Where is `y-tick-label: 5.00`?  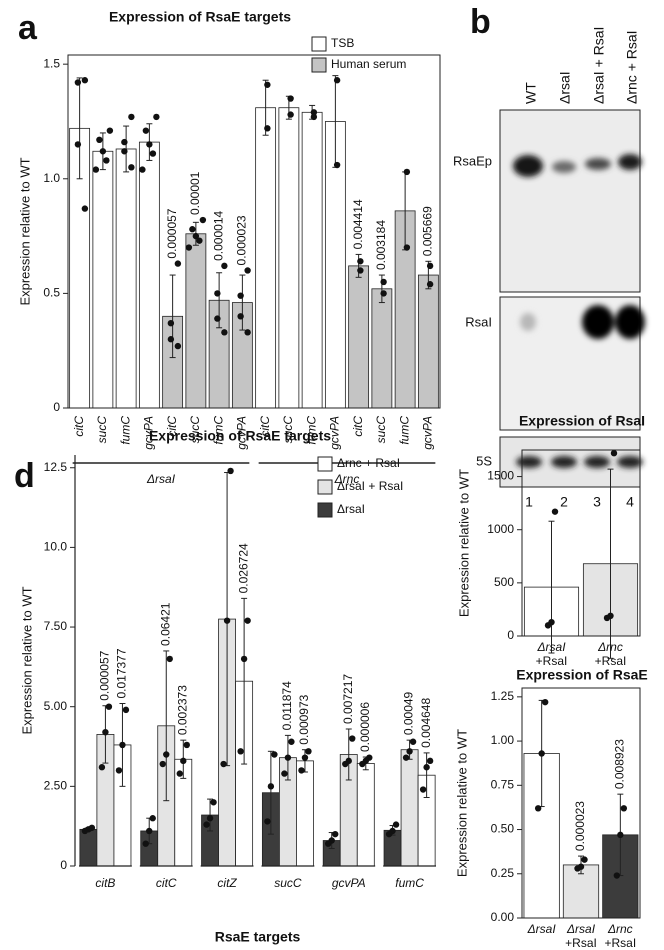 y-tick-label: 5.00 is located at coordinates (56, 706).